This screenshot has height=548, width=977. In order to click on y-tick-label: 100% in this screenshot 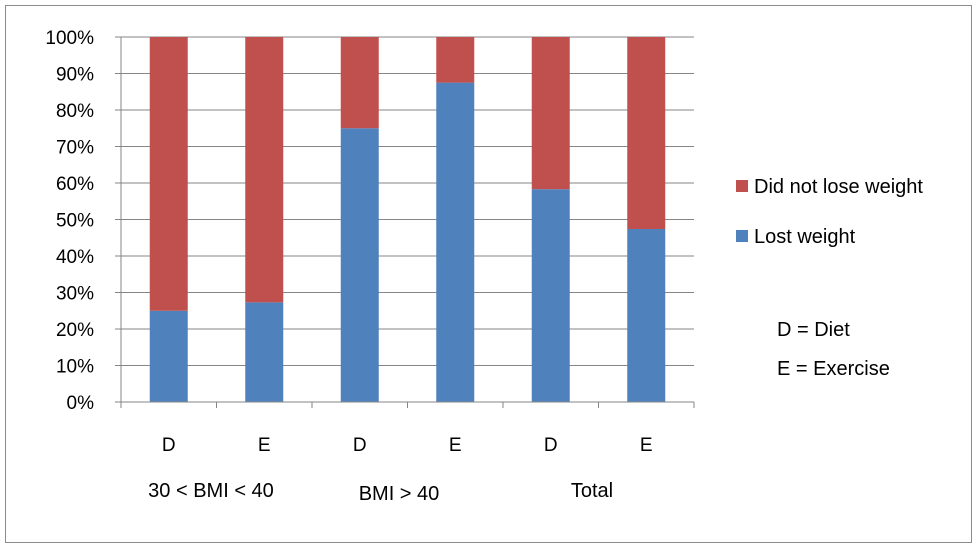, I will do `click(69, 38)`.